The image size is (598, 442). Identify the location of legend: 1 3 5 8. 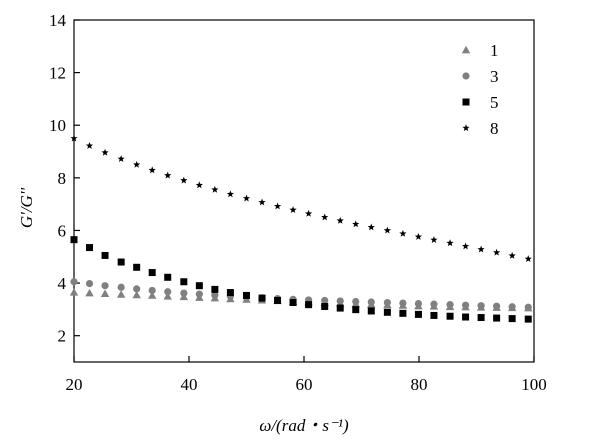
(480, 89).